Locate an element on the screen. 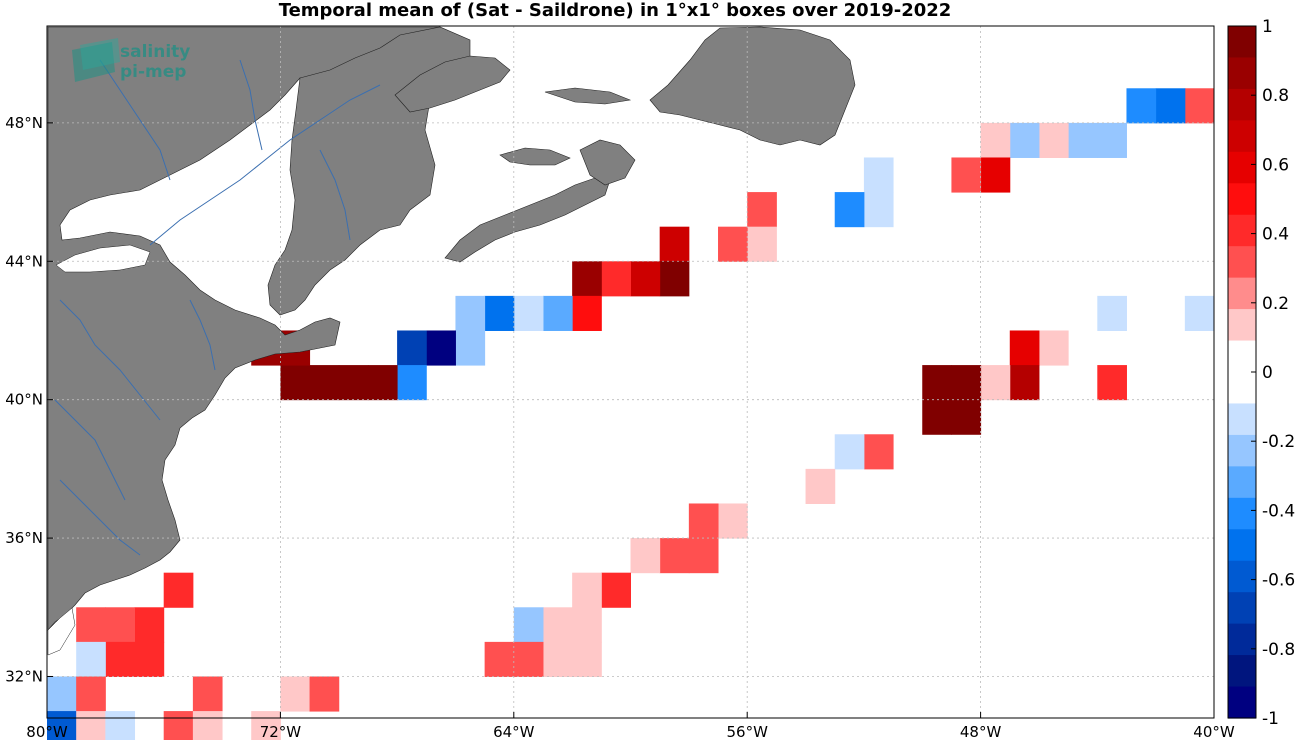  y-tick-label: 36°N is located at coordinates (24, 538).